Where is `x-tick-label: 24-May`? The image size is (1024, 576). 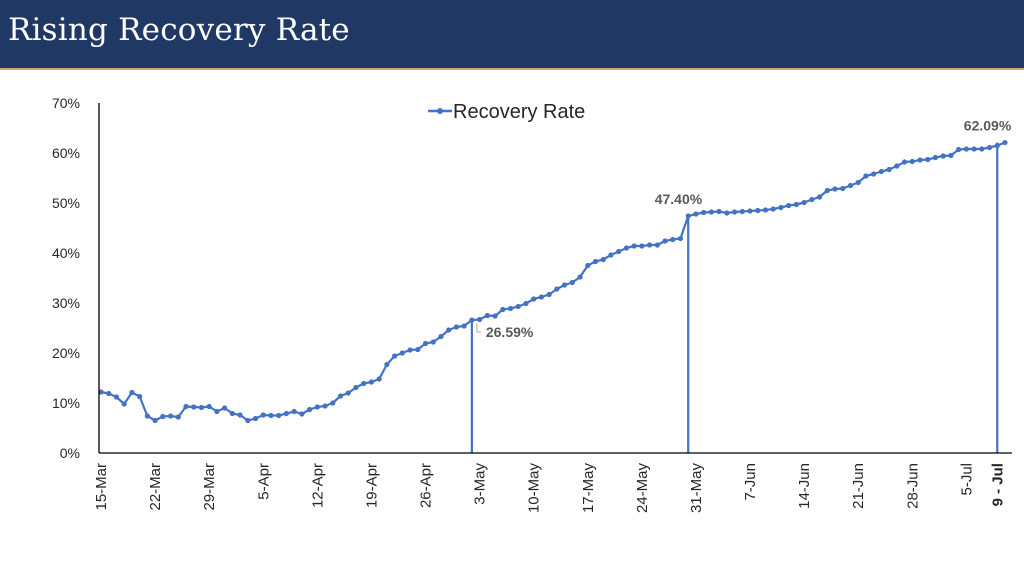
x-tick-label: 24-May is located at coordinates (642, 488).